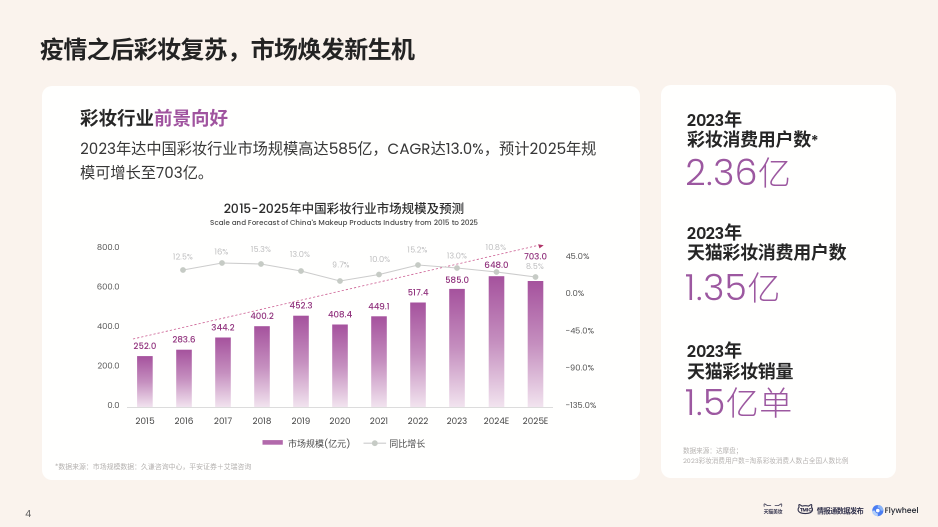 This screenshot has width=938, height=527. I want to click on svg-text: -135.0%, so click(581, 405).